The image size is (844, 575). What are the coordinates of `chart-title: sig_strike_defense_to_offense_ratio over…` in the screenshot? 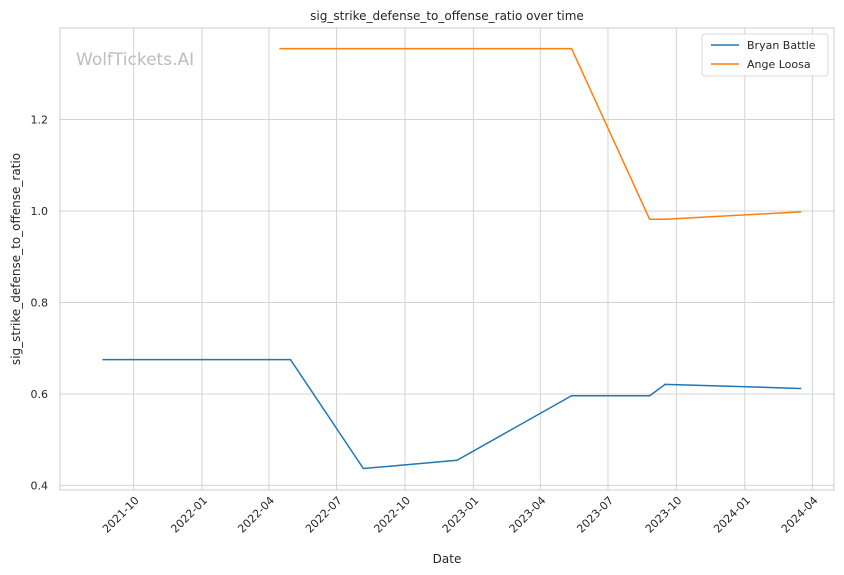 It's located at (447, 16).